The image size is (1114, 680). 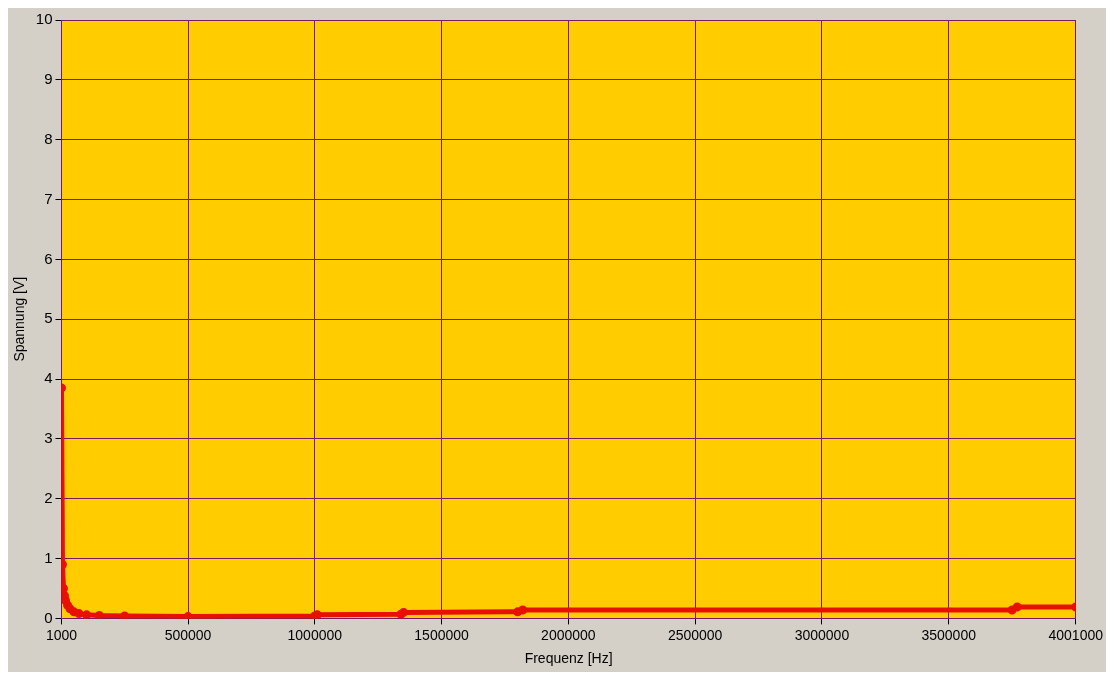 I want to click on y-tick-label: 10, so click(x=44, y=19).